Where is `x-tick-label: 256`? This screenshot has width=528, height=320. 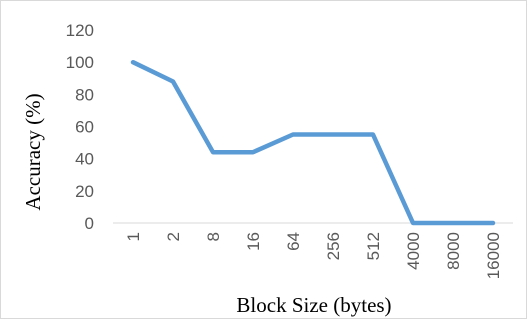
x-tick-label: 256 is located at coordinates (333, 246).